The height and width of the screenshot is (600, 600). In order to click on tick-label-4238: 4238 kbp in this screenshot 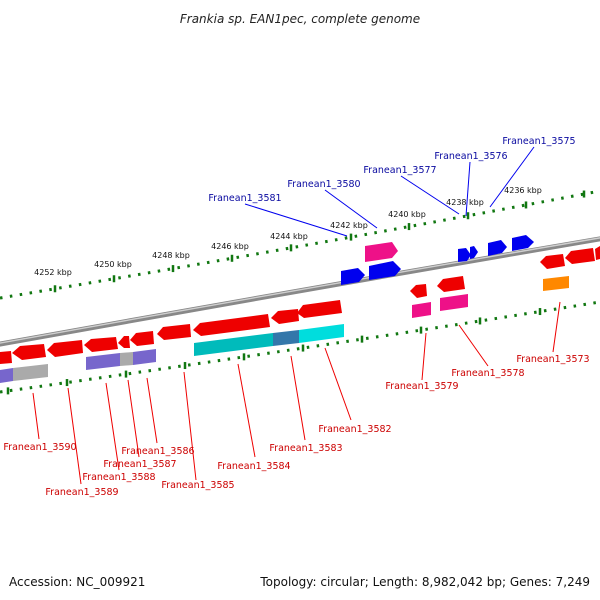, I will do `click(465, 202)`.